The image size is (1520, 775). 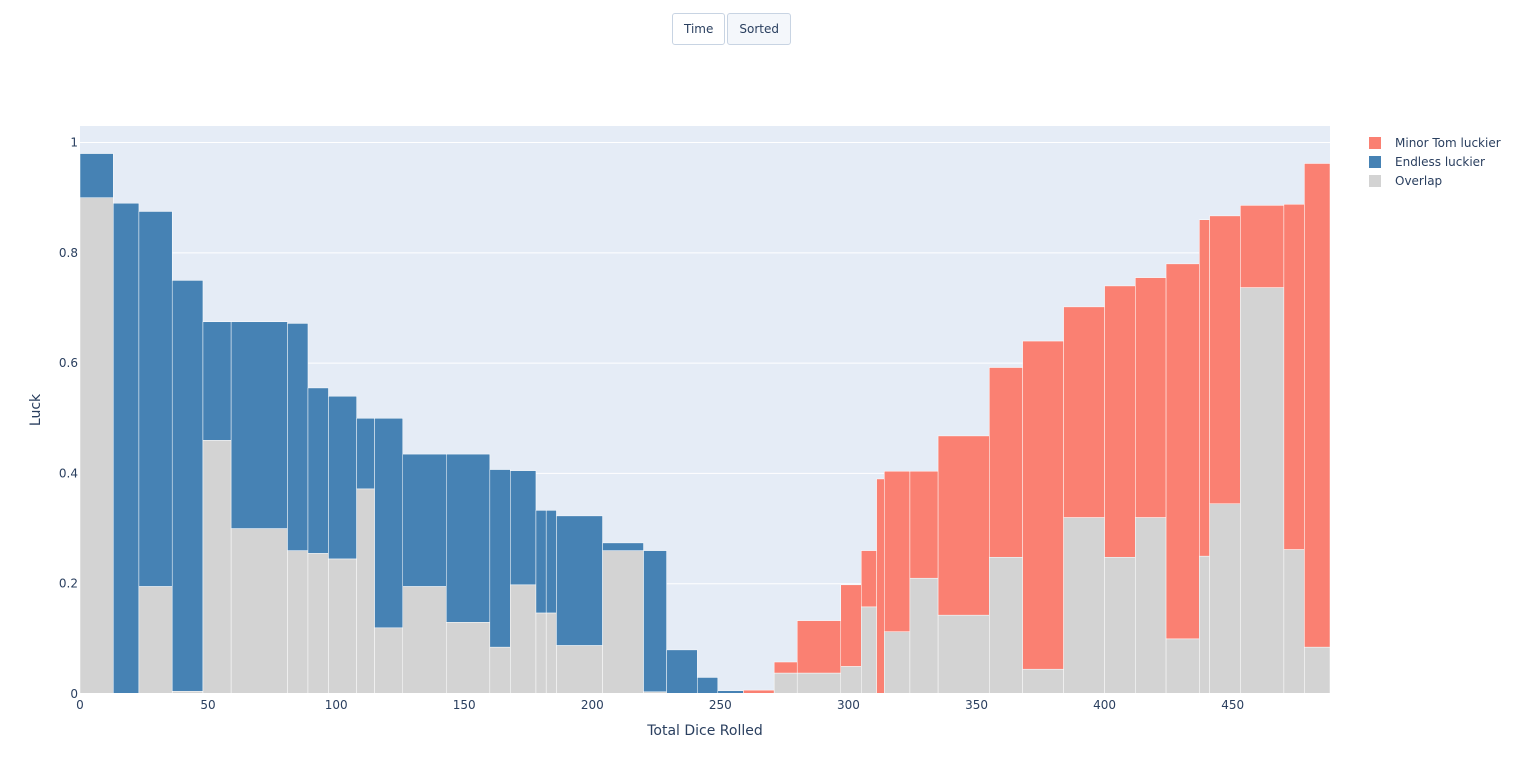 I want to click on y-tick-label: 1, so click(x=74, y=143).